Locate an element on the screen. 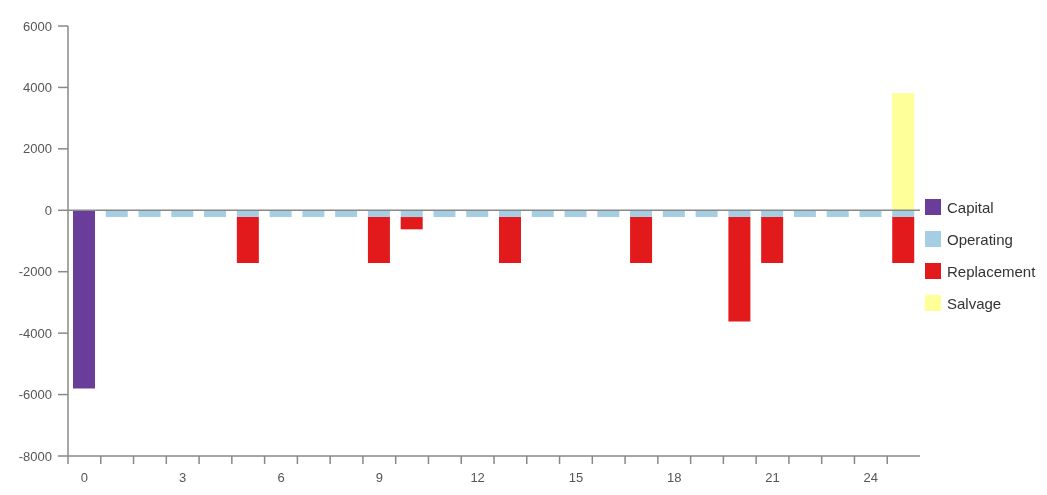  legend-label: Operating is located at coordinates (980, 239).